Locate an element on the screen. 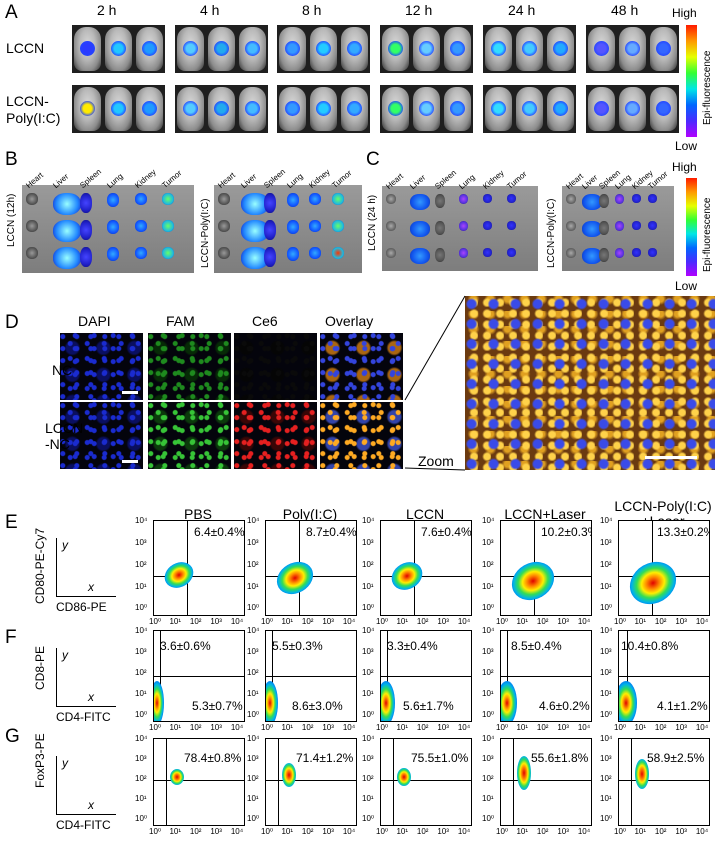 The image size is (721, 843). axis-icon-y is located at coordinates (56, 567).